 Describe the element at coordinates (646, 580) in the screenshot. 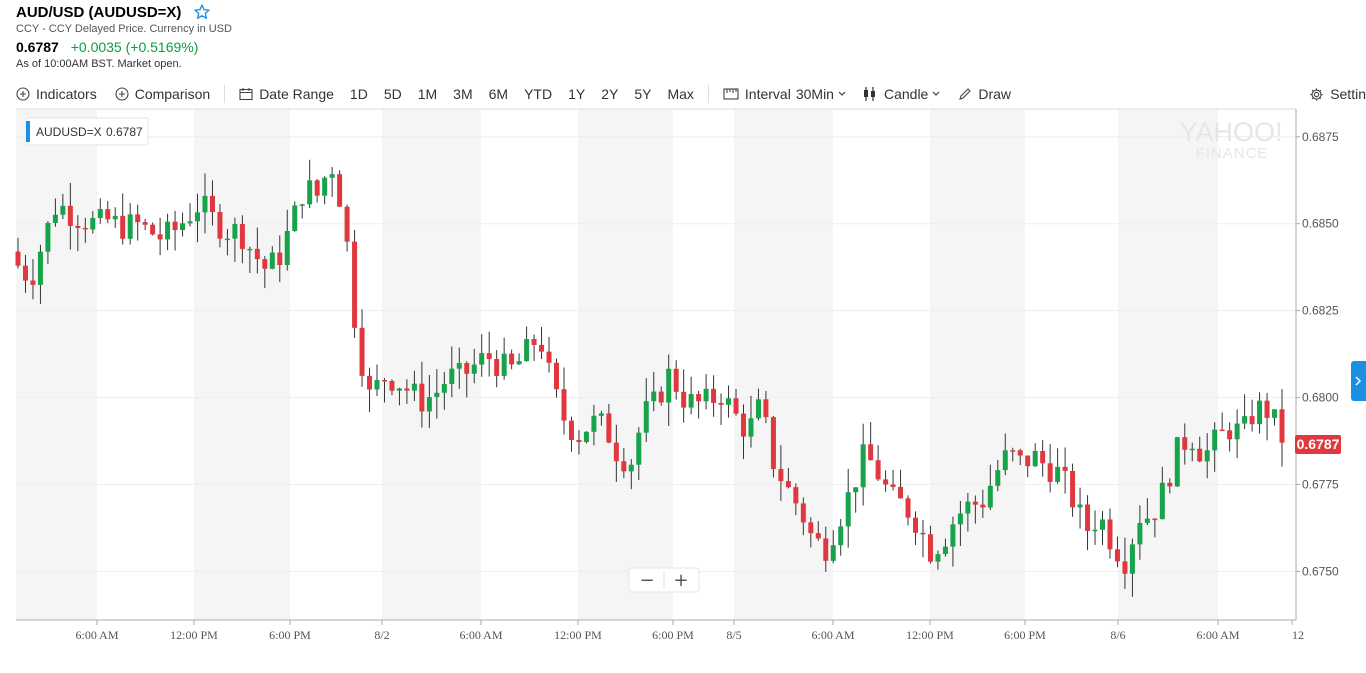

I see `zoom-out-button: −` at that location.